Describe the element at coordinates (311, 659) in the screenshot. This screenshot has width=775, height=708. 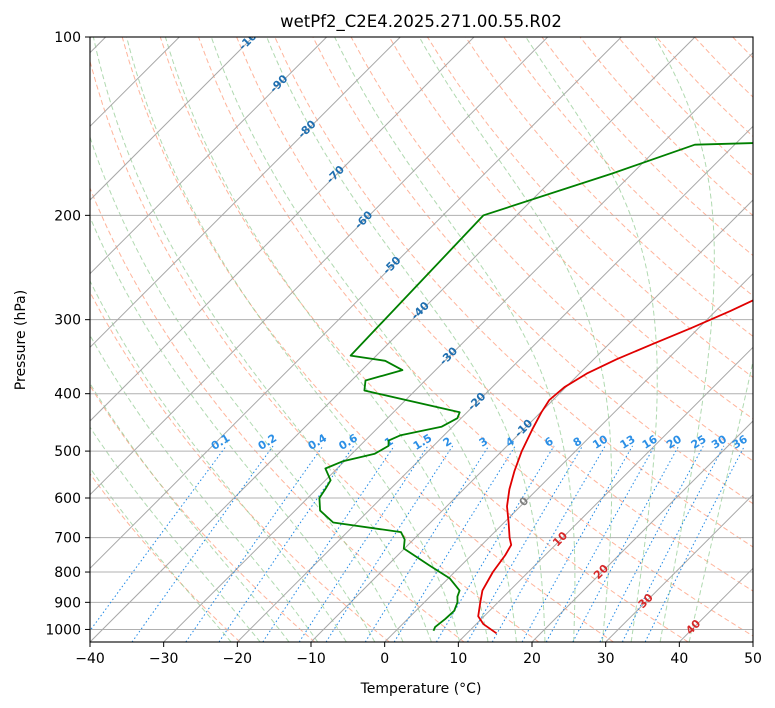
I see `x-tick-label: −10` at that location.